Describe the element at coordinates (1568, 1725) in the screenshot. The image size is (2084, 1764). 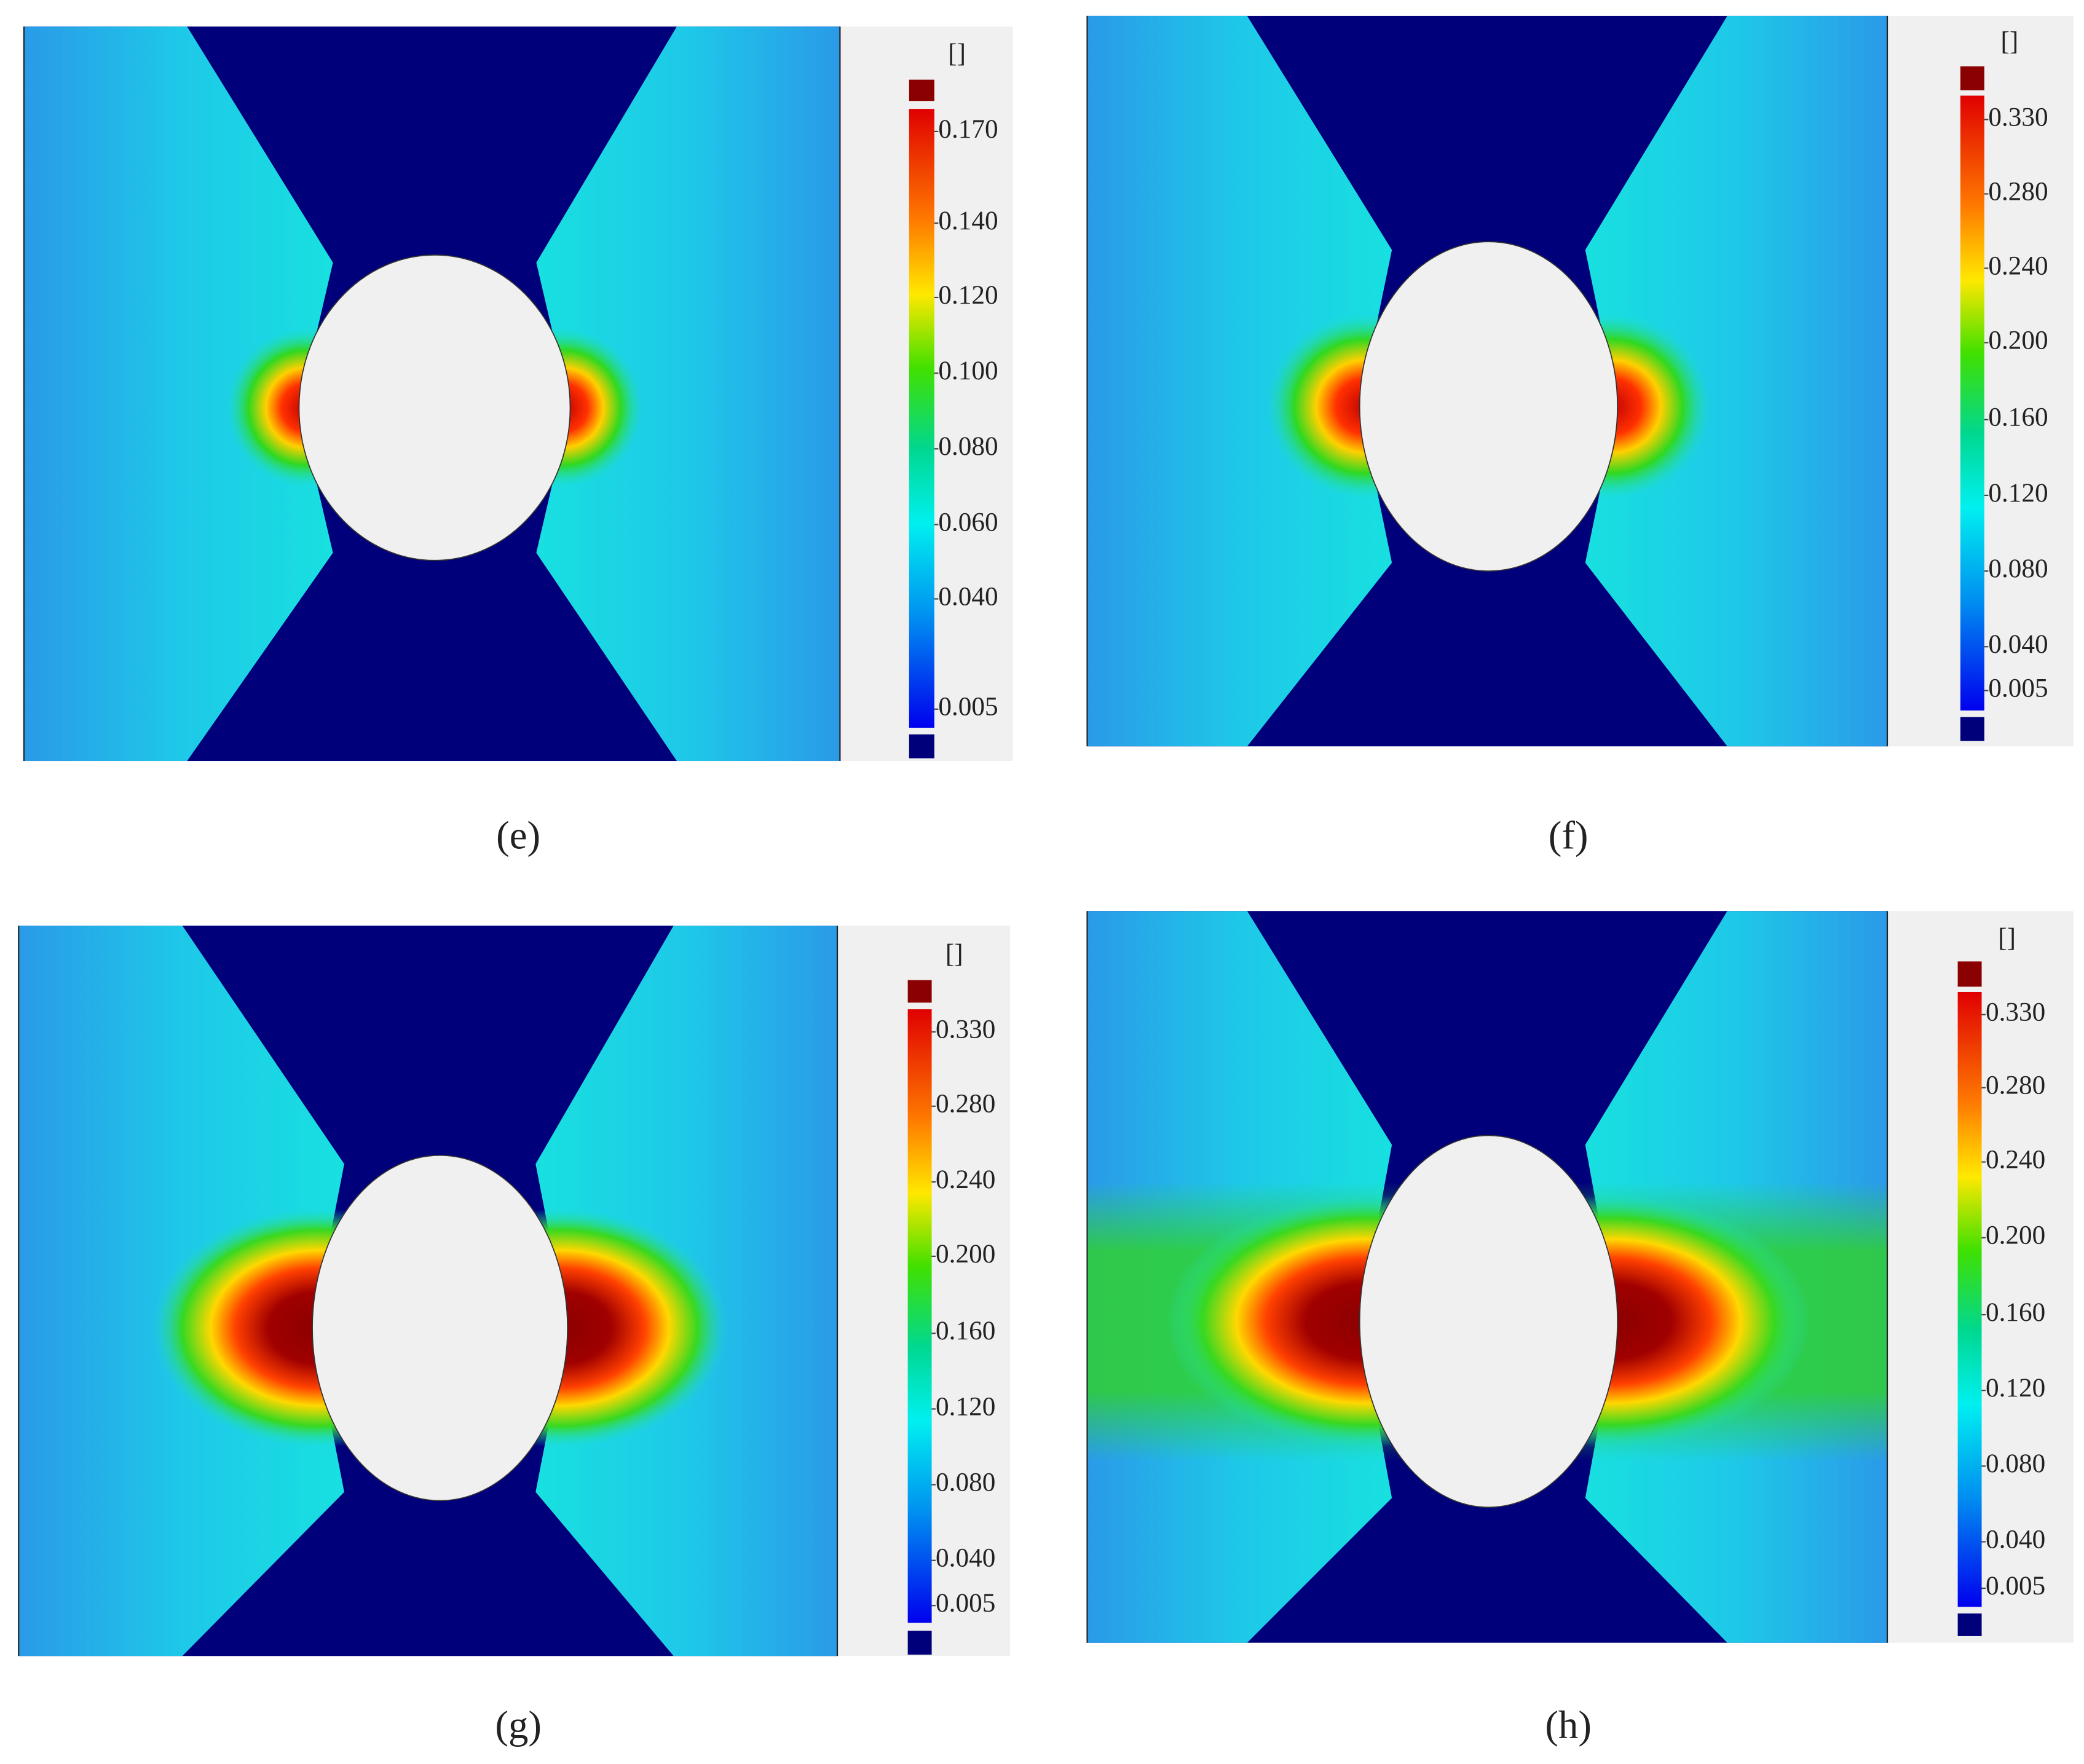
I see `panel-label: (h)` at that location.